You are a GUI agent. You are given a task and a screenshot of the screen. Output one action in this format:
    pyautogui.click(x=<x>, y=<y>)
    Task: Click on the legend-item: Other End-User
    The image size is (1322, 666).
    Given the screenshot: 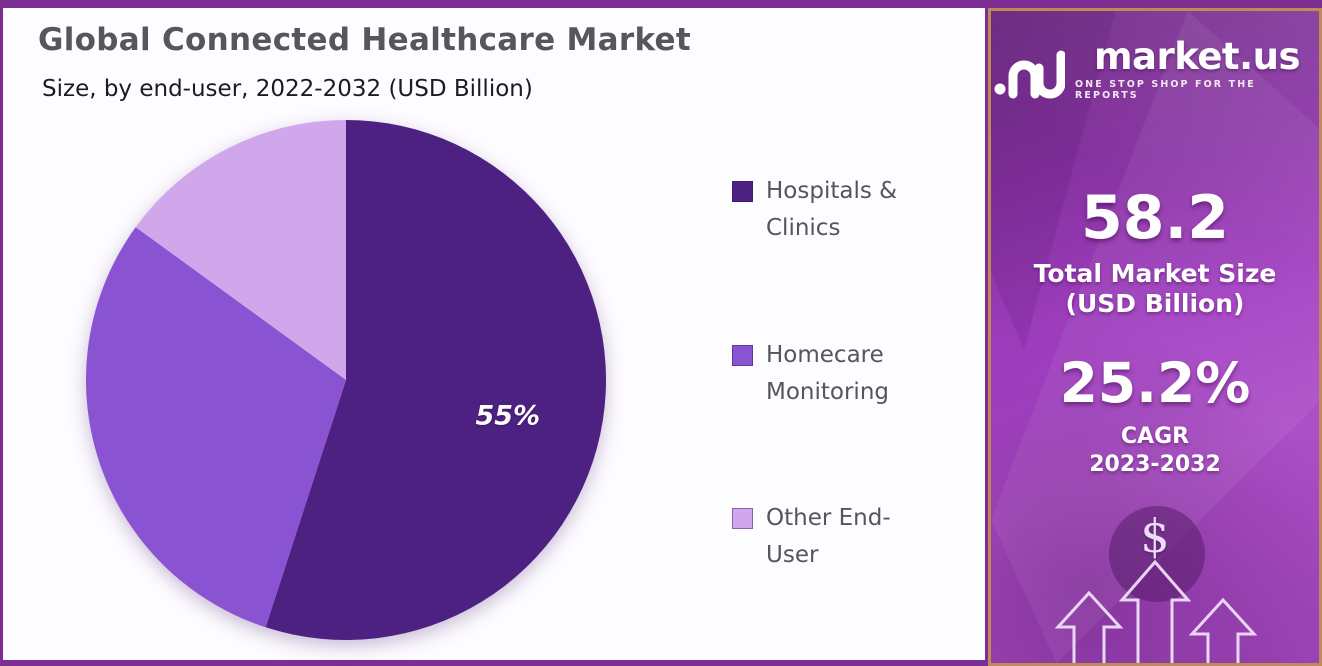 What is the action you would take?
    pyautogui.click(x=831, y=537)
    